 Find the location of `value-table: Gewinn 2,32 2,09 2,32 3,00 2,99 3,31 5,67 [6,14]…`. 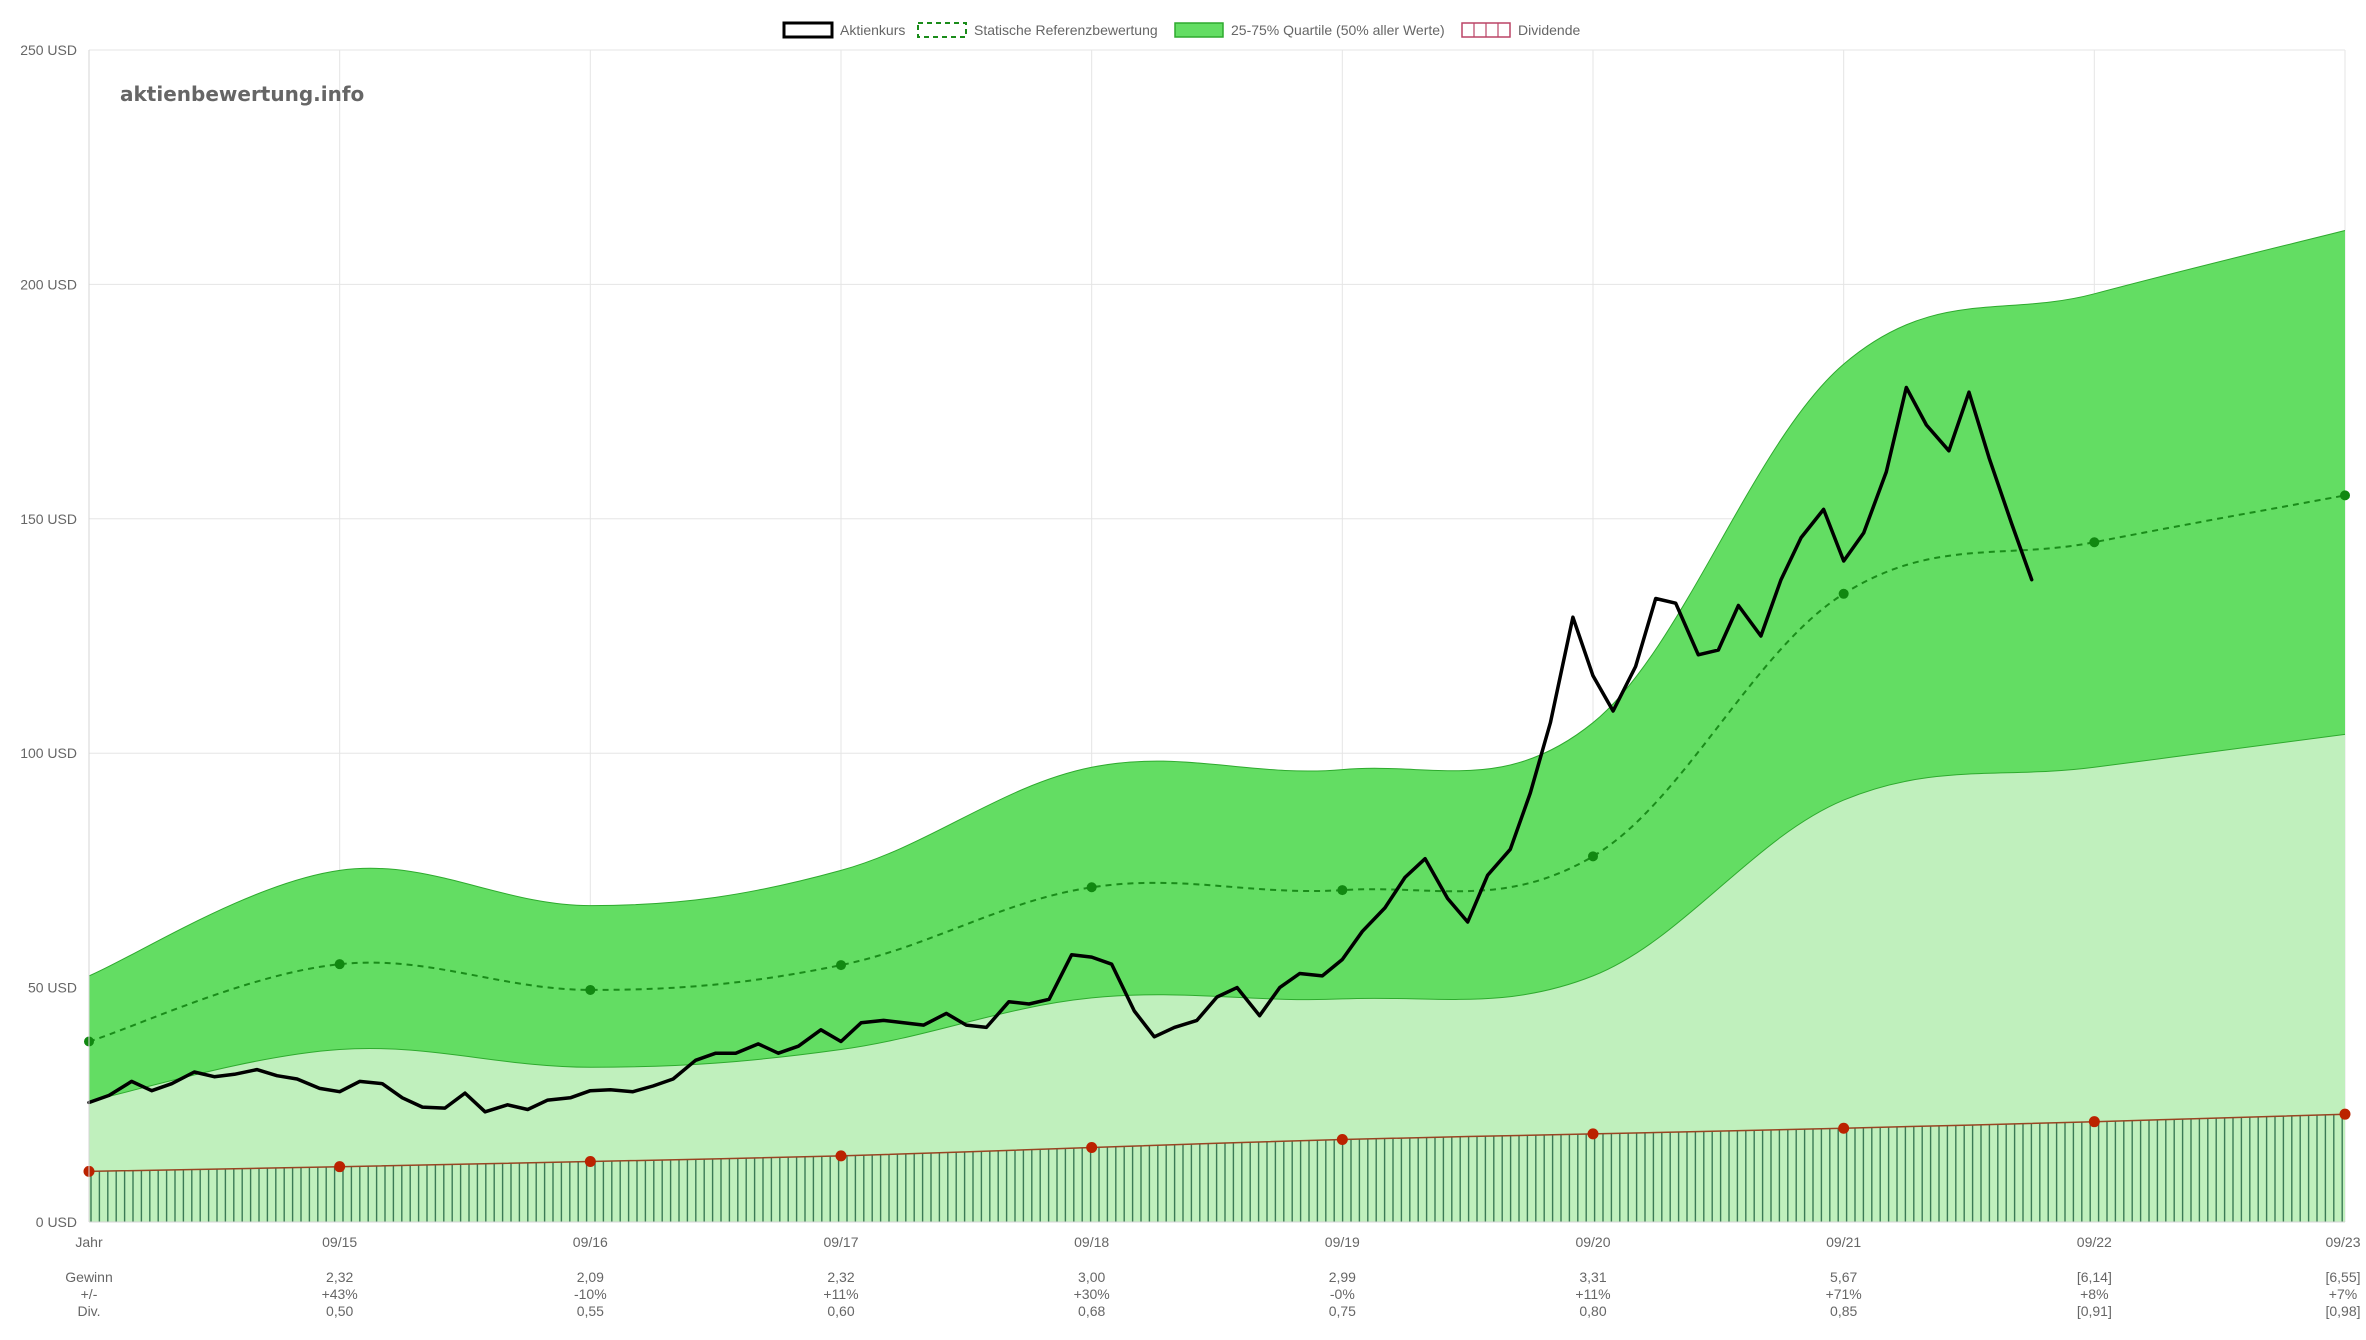

value-table: Gewinn 2,32 2,09 2,32 3,00 2,99 3,31 5,67 [6,14]… is located at coordinates (1212, 1294).